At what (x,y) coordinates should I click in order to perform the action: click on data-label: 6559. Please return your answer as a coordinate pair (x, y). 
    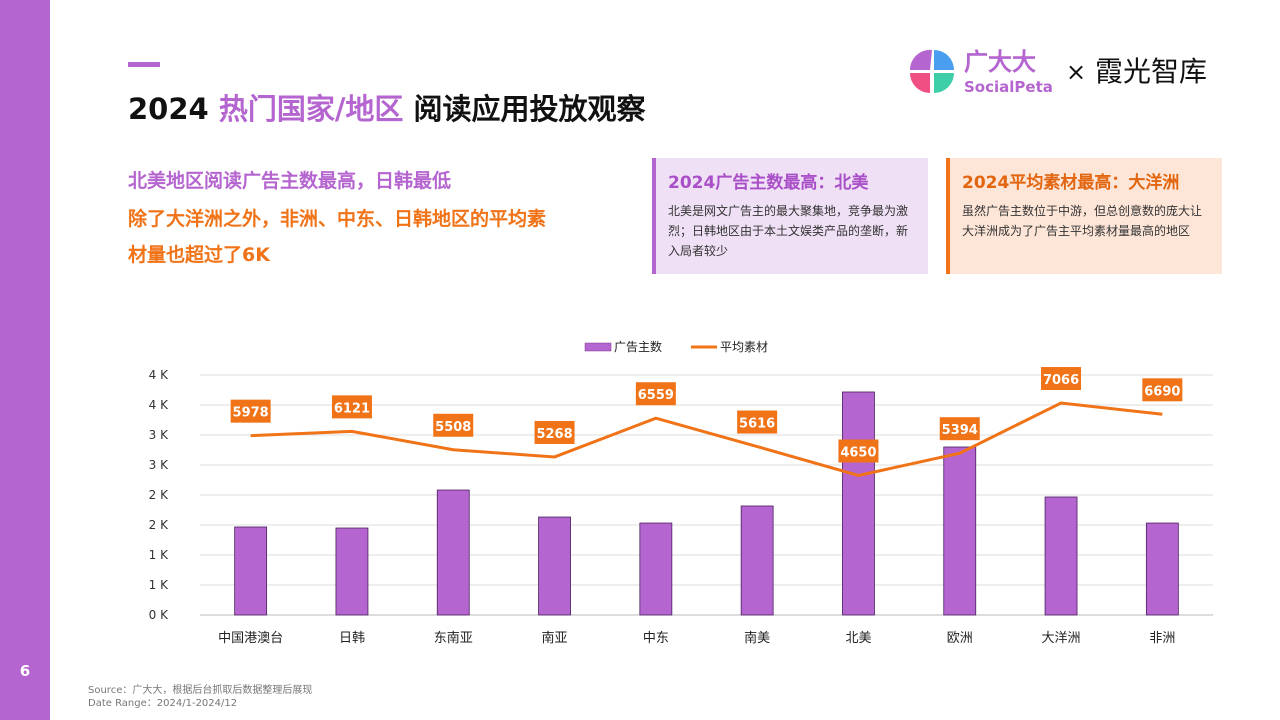
    Looking at the image, I should click on (656, 395).